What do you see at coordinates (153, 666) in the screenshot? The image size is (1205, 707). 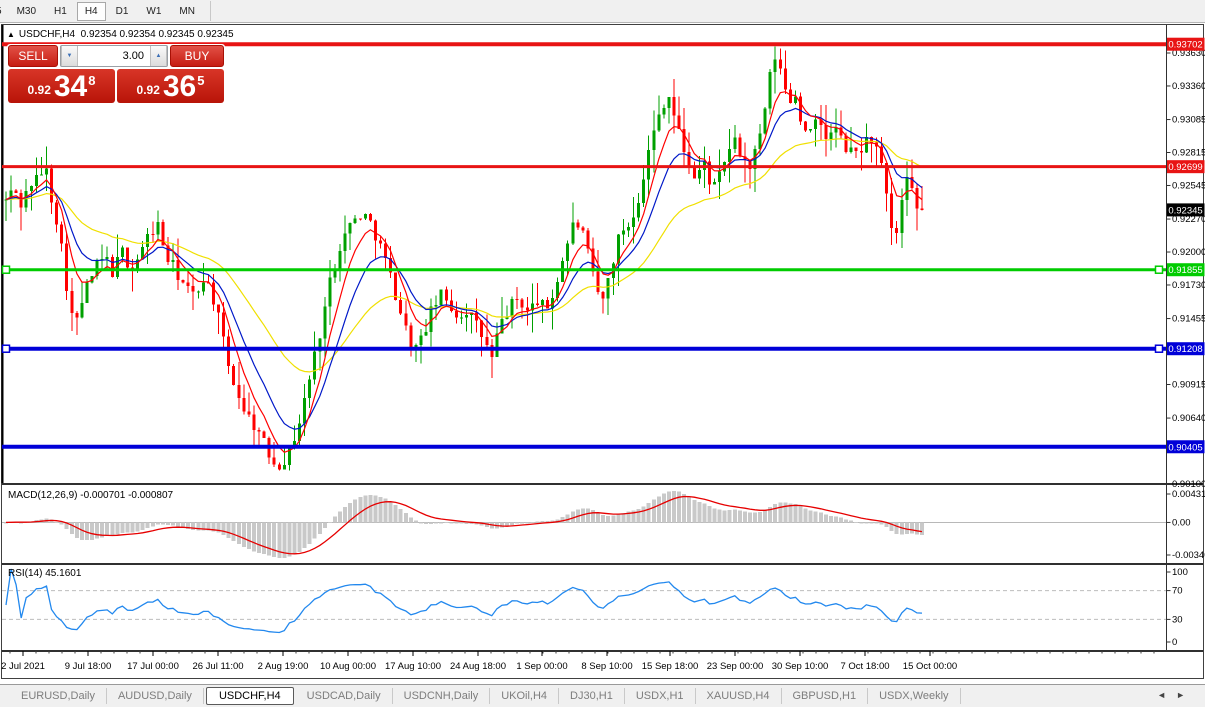 I see `svg-text: 17 Jul 00:00` at bounding box center [153, 666].